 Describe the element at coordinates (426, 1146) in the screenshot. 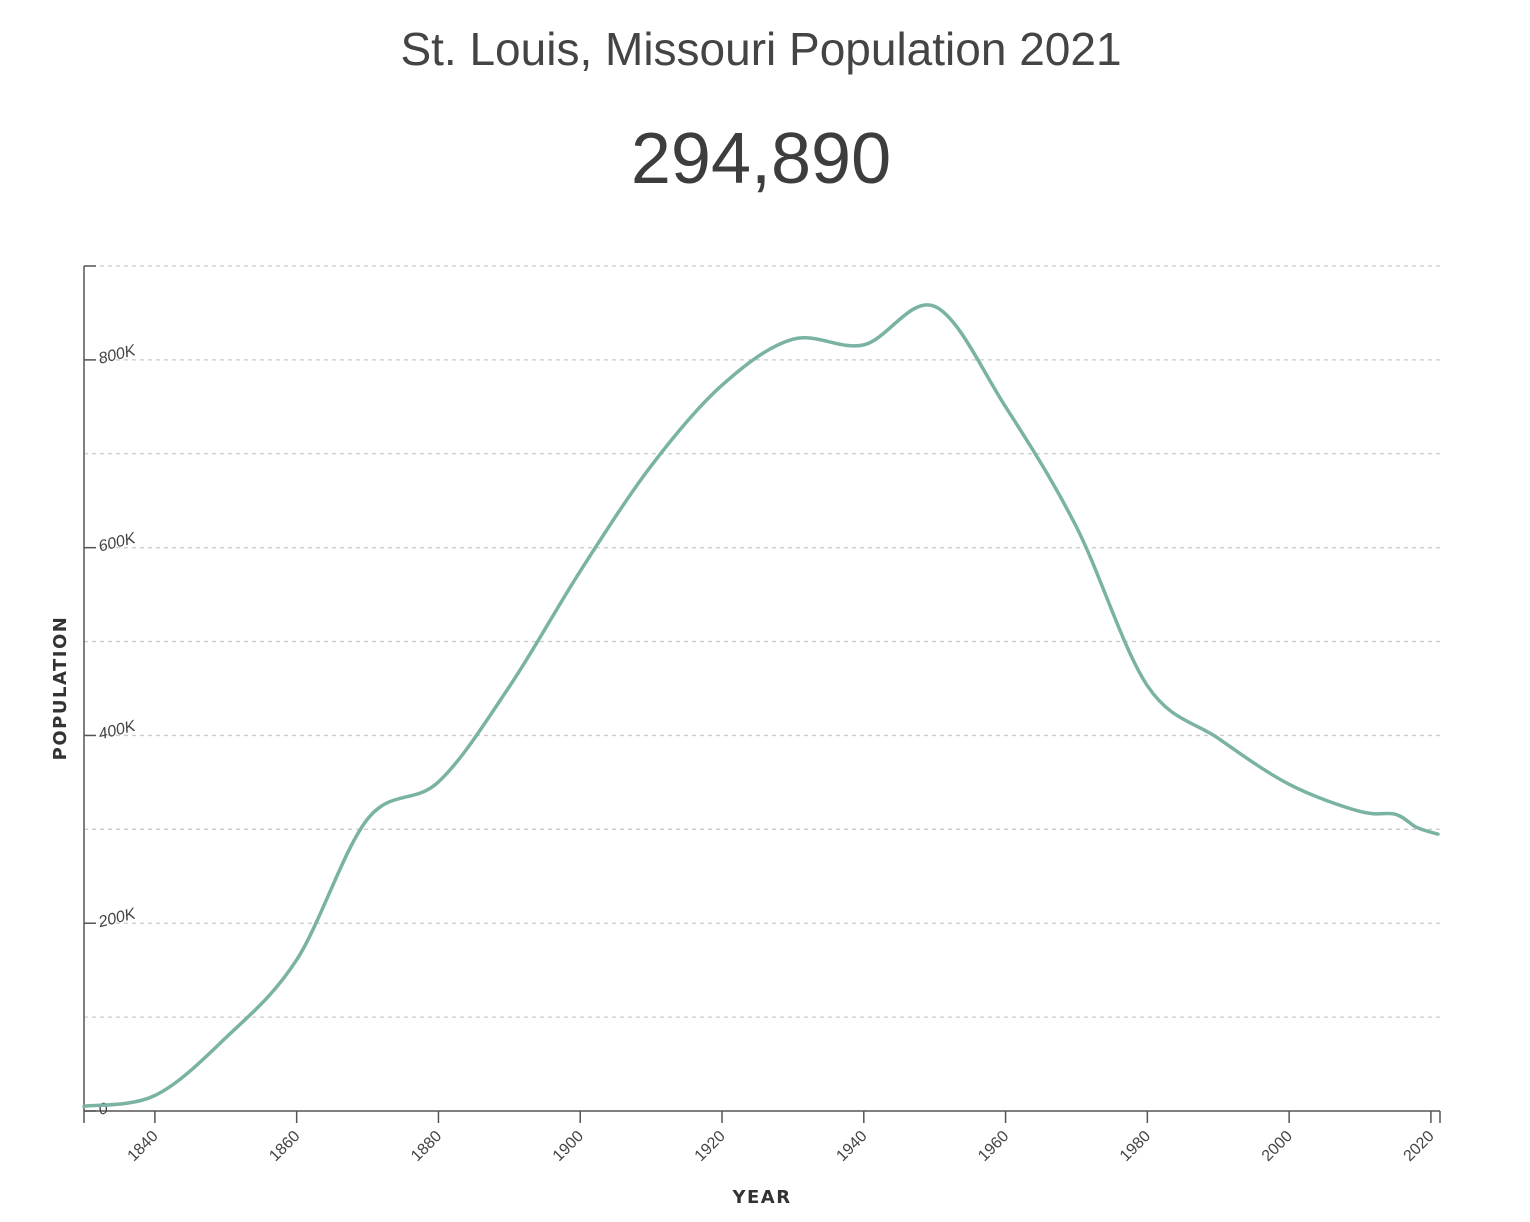

I see `x-tick-label: 1880` at that location.